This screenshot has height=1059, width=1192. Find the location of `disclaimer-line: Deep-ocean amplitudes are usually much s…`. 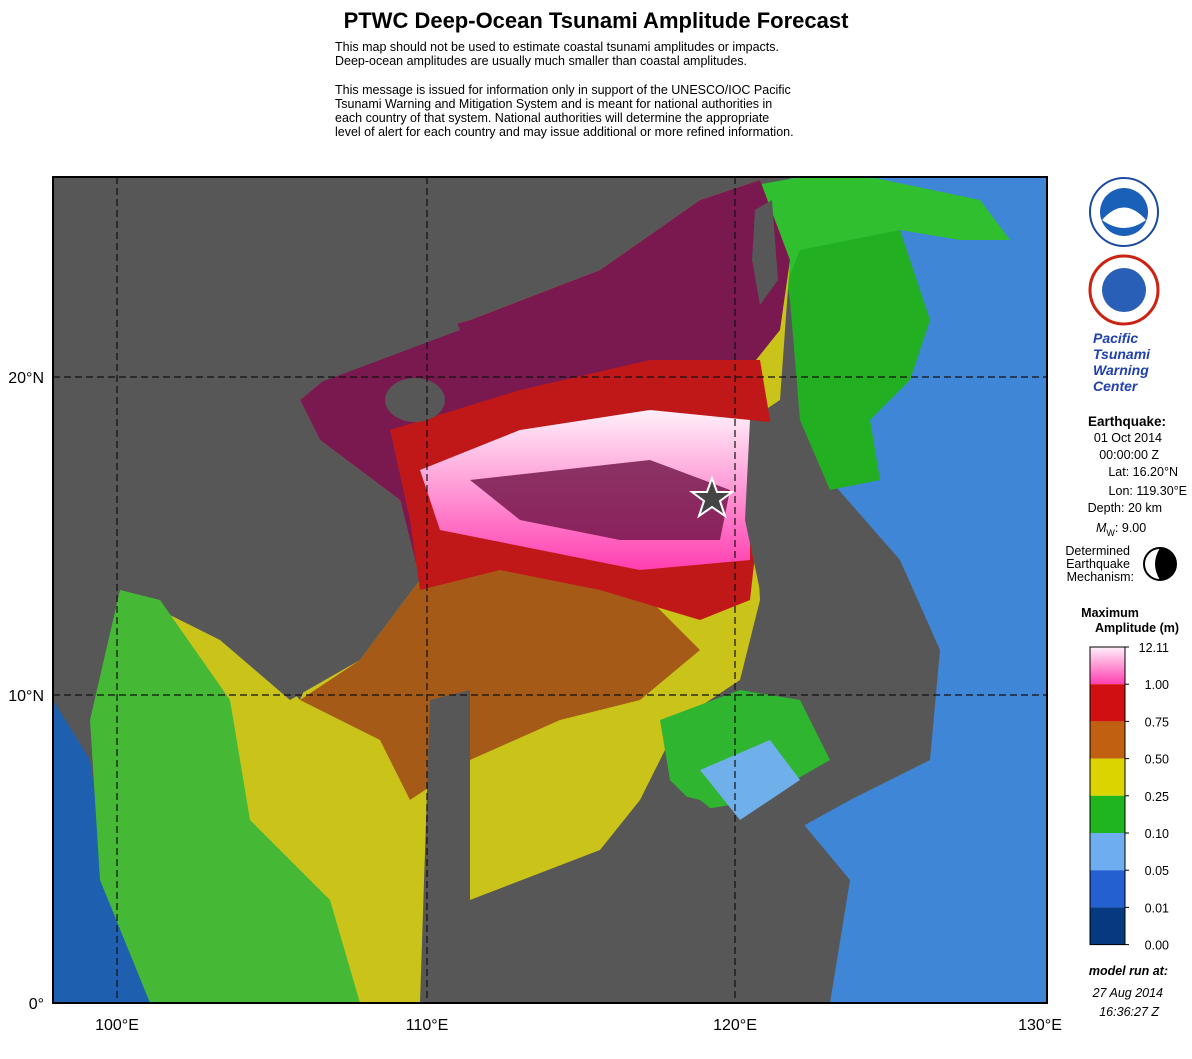

disclaimer-line: Deep-ocean amplitudes are usually much s… is located at coordinates (541, 61).